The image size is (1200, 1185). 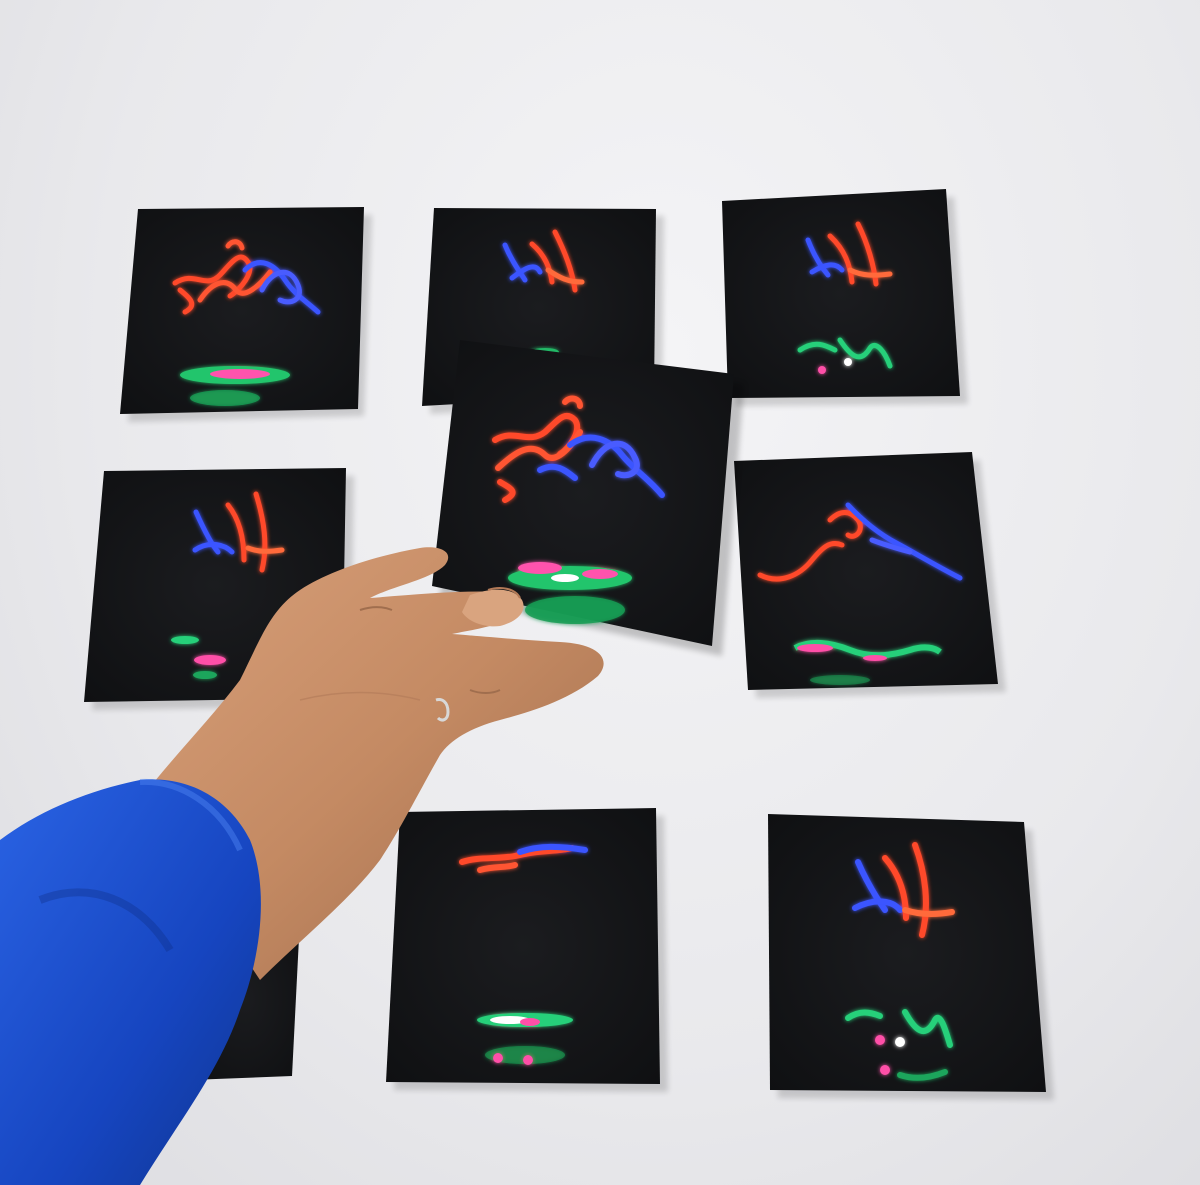 I want to click on print-bottom-right, so click(x=911, y=957).